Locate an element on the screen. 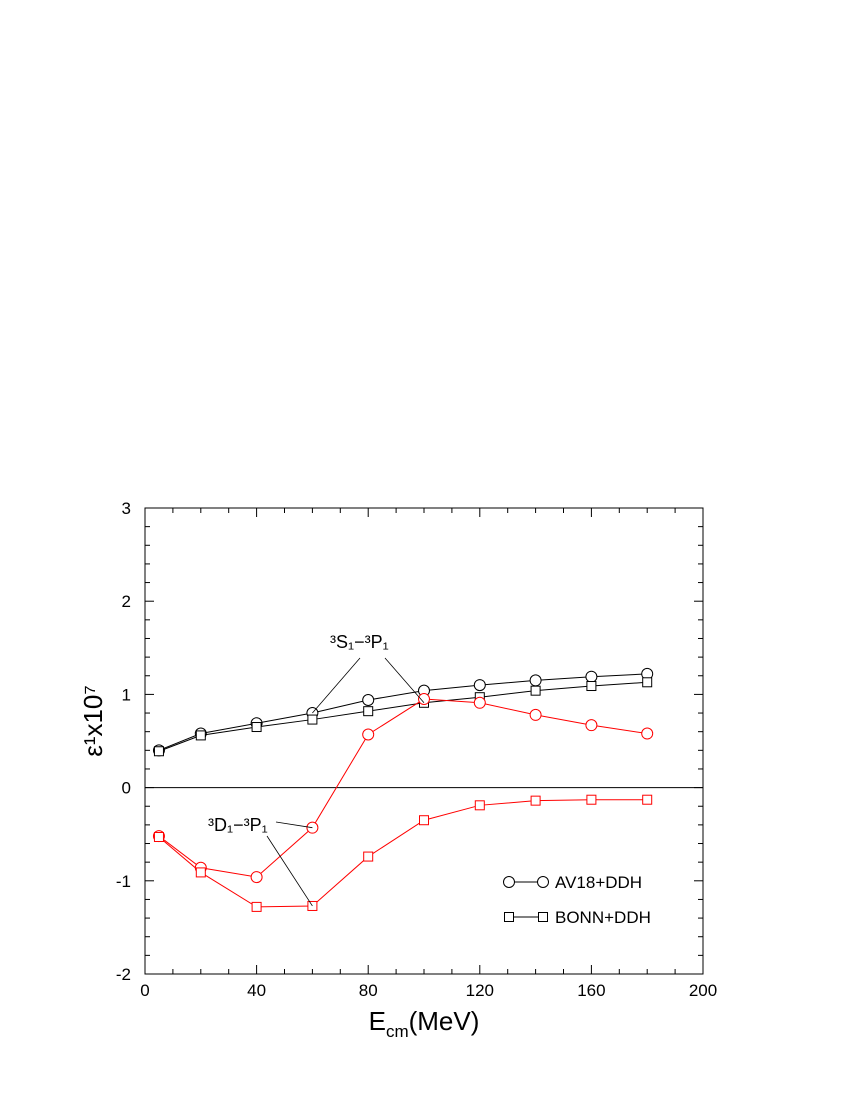 This screenshot has width=850, height=1105. y-tick-label: 3 is located at coordinates (126, 508).